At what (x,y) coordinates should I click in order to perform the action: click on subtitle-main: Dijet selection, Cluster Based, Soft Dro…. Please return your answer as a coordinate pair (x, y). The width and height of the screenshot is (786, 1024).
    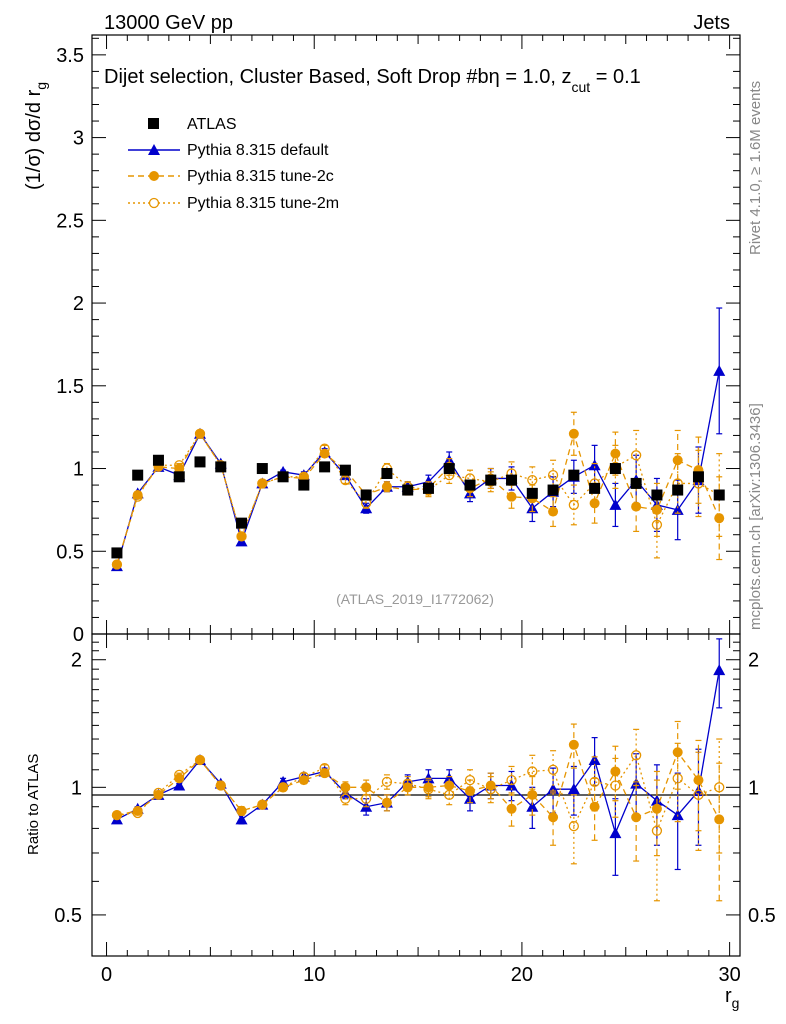
    Looking at the image, I should click on (296, 77).